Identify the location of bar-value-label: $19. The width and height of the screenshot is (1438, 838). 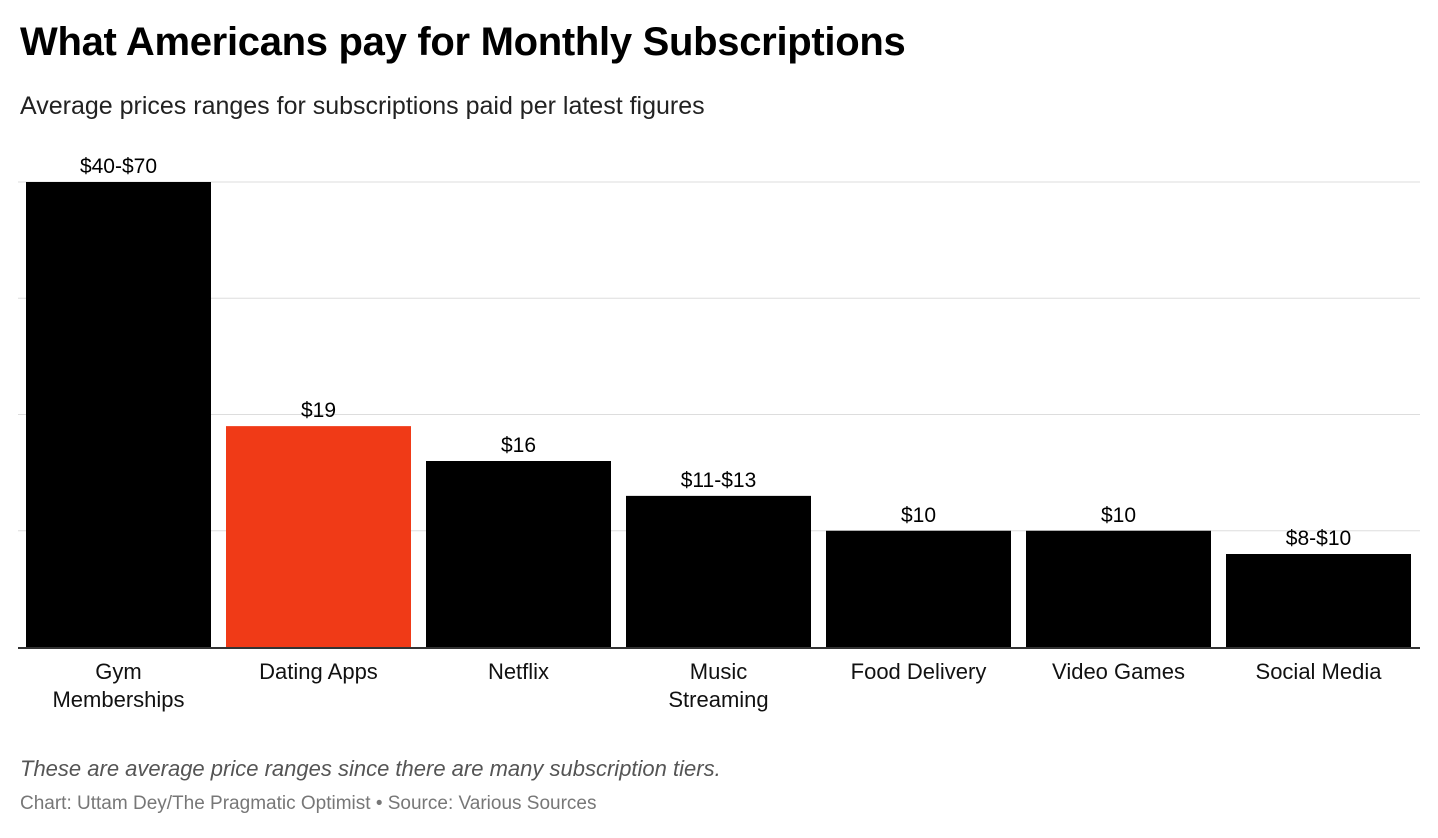
(318, 410).